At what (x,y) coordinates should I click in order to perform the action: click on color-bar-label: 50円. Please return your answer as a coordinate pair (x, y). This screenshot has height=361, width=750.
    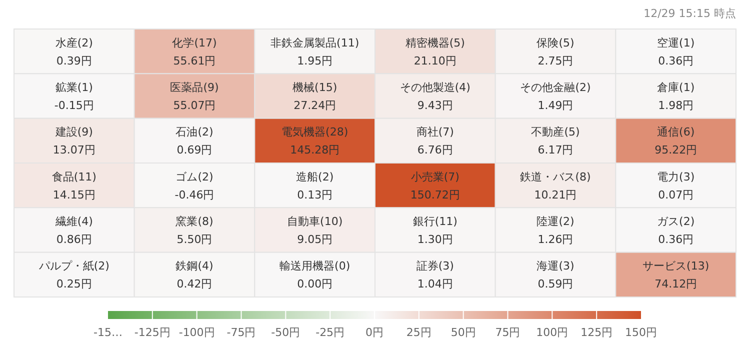
    Looking at the image, I should click on (463, 332).